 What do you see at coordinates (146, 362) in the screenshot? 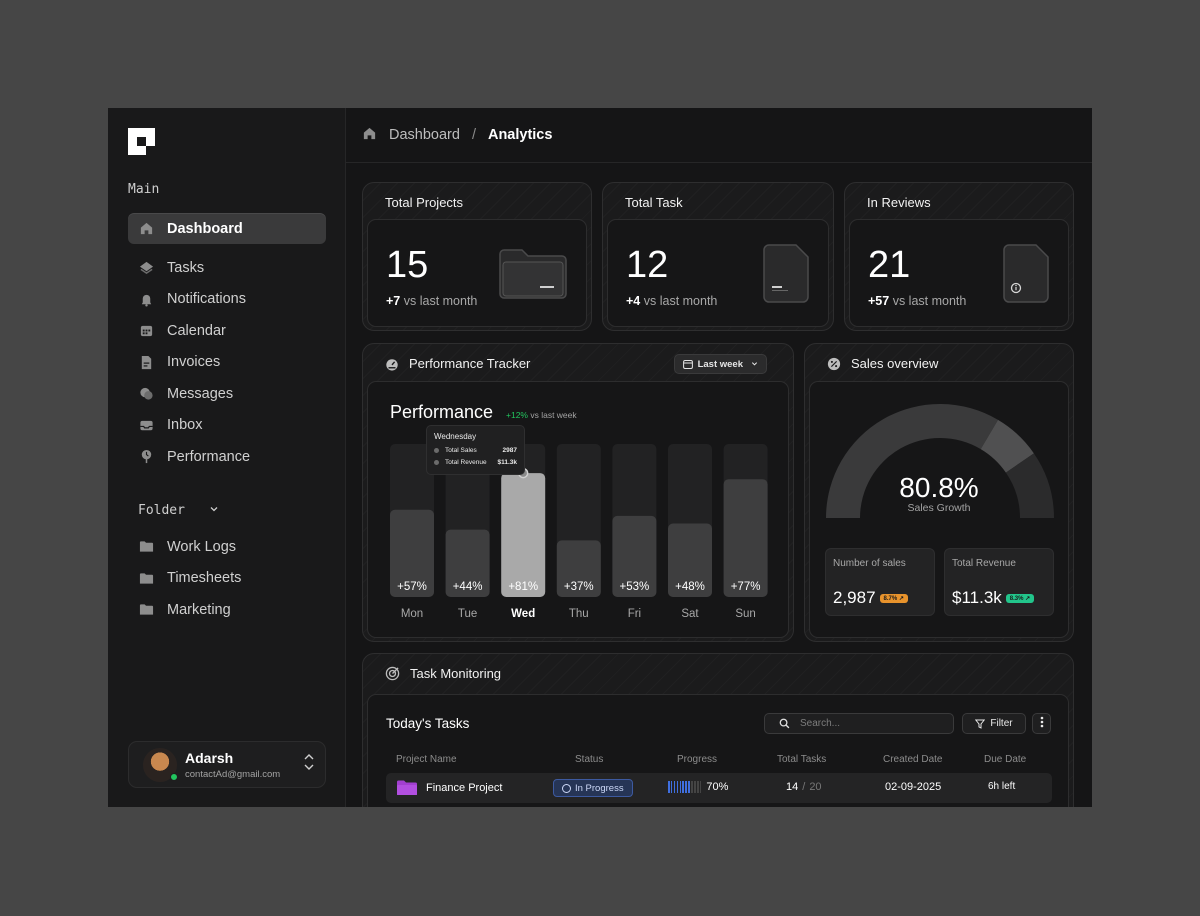
I see `invoice-icon` at bounding box center [146, 362].